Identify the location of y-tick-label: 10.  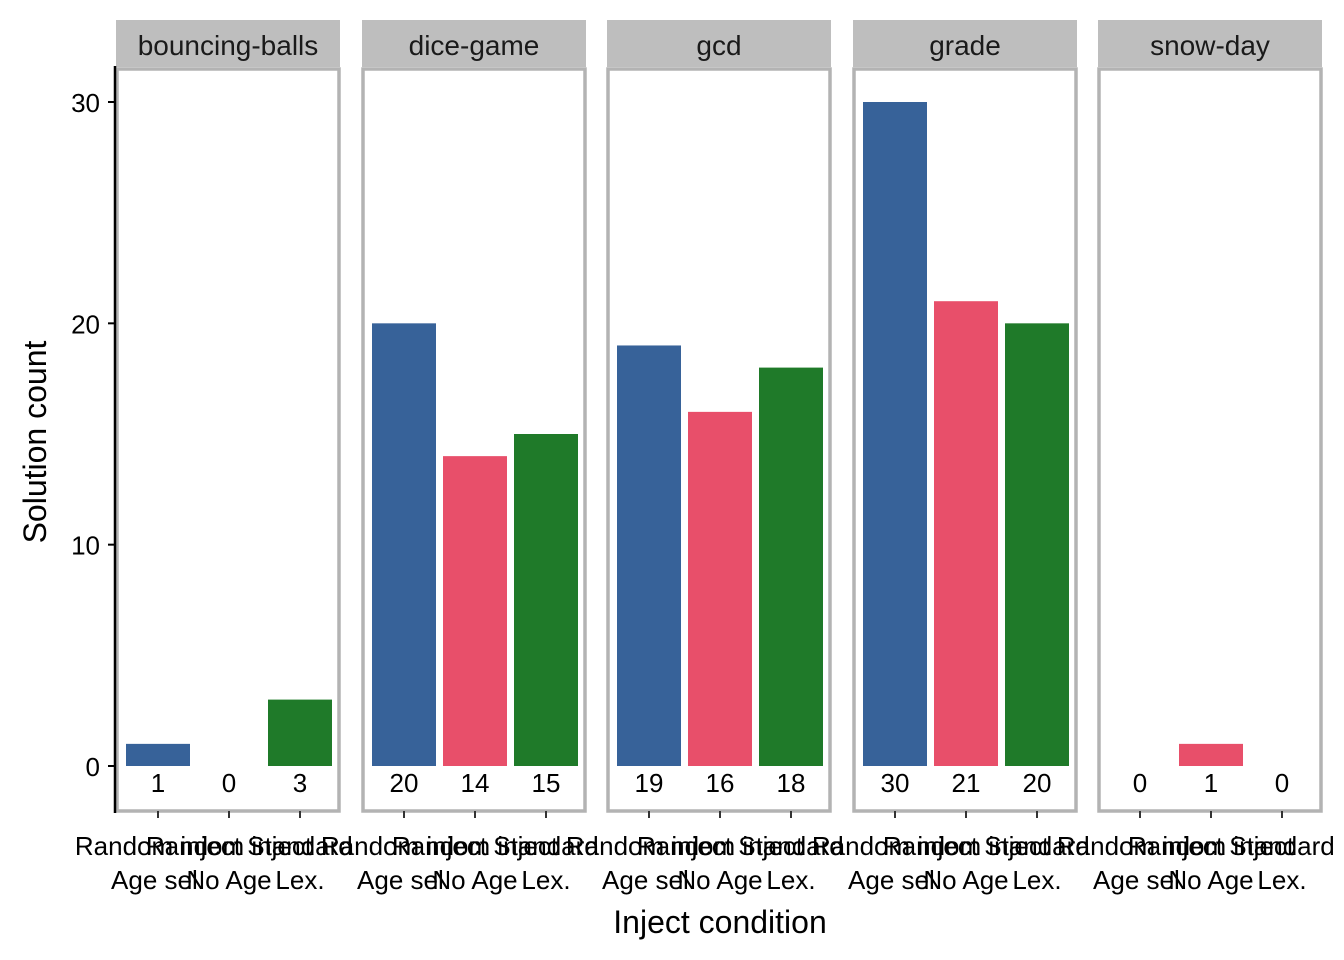
(85, 546).